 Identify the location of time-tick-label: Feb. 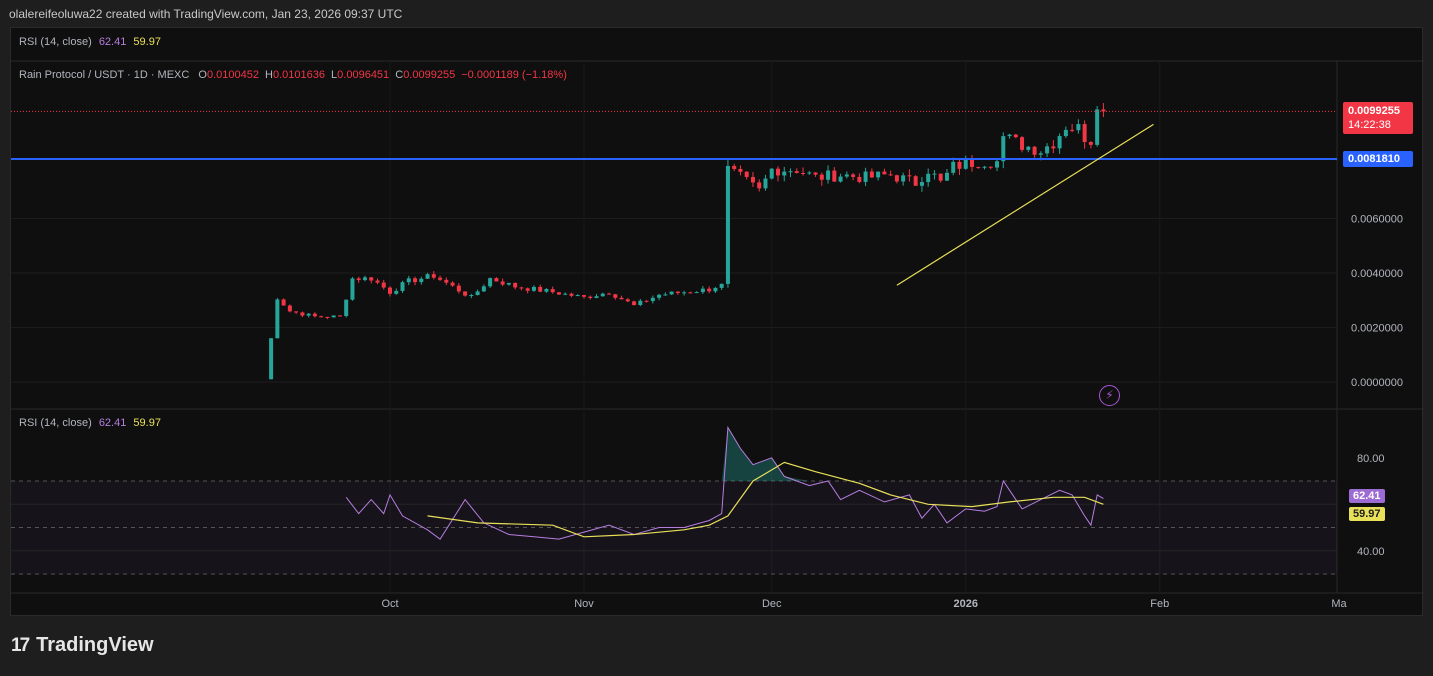
(1159, 604).